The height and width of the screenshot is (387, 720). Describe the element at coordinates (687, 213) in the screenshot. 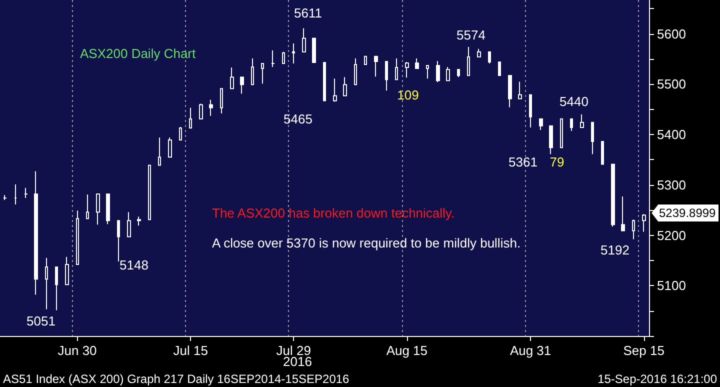

I see `text: 5239.8999` at that location.